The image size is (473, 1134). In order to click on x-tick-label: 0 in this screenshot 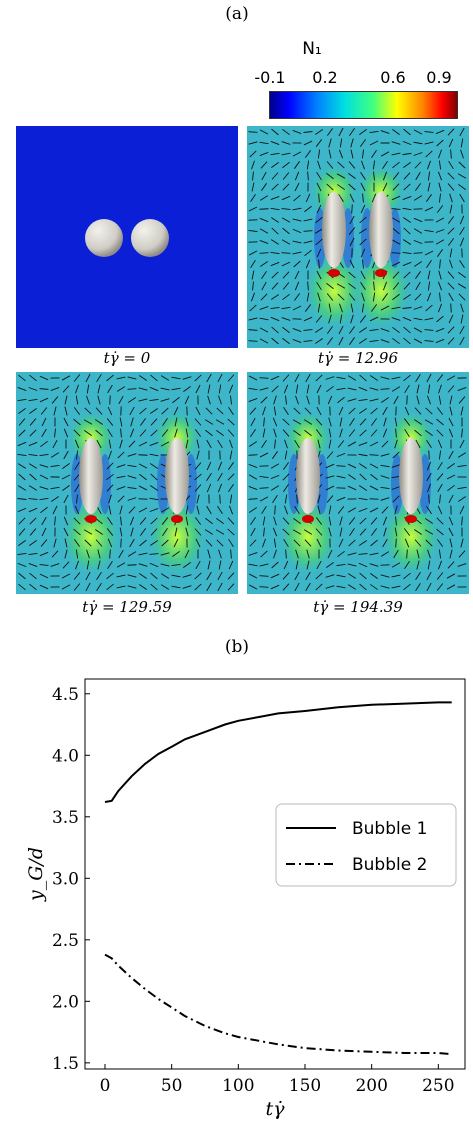, I will do `click(105, 1086)`.